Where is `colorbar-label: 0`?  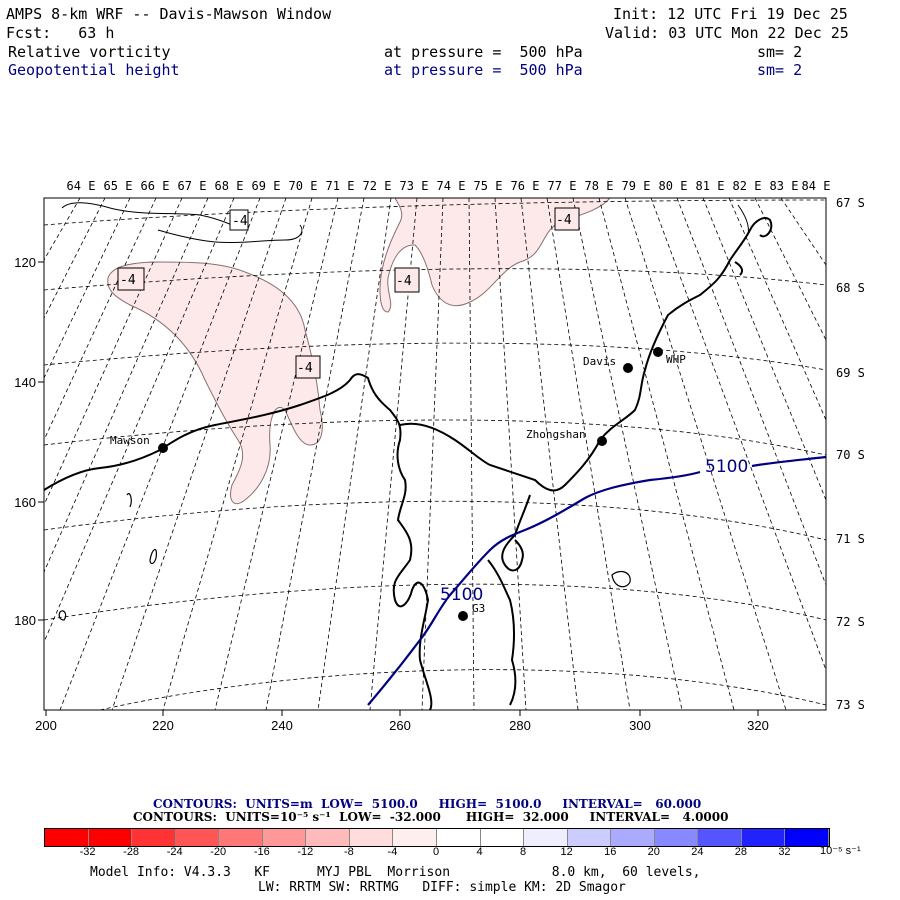 colorbar-label: 0 is located at coordinates (436, 852).